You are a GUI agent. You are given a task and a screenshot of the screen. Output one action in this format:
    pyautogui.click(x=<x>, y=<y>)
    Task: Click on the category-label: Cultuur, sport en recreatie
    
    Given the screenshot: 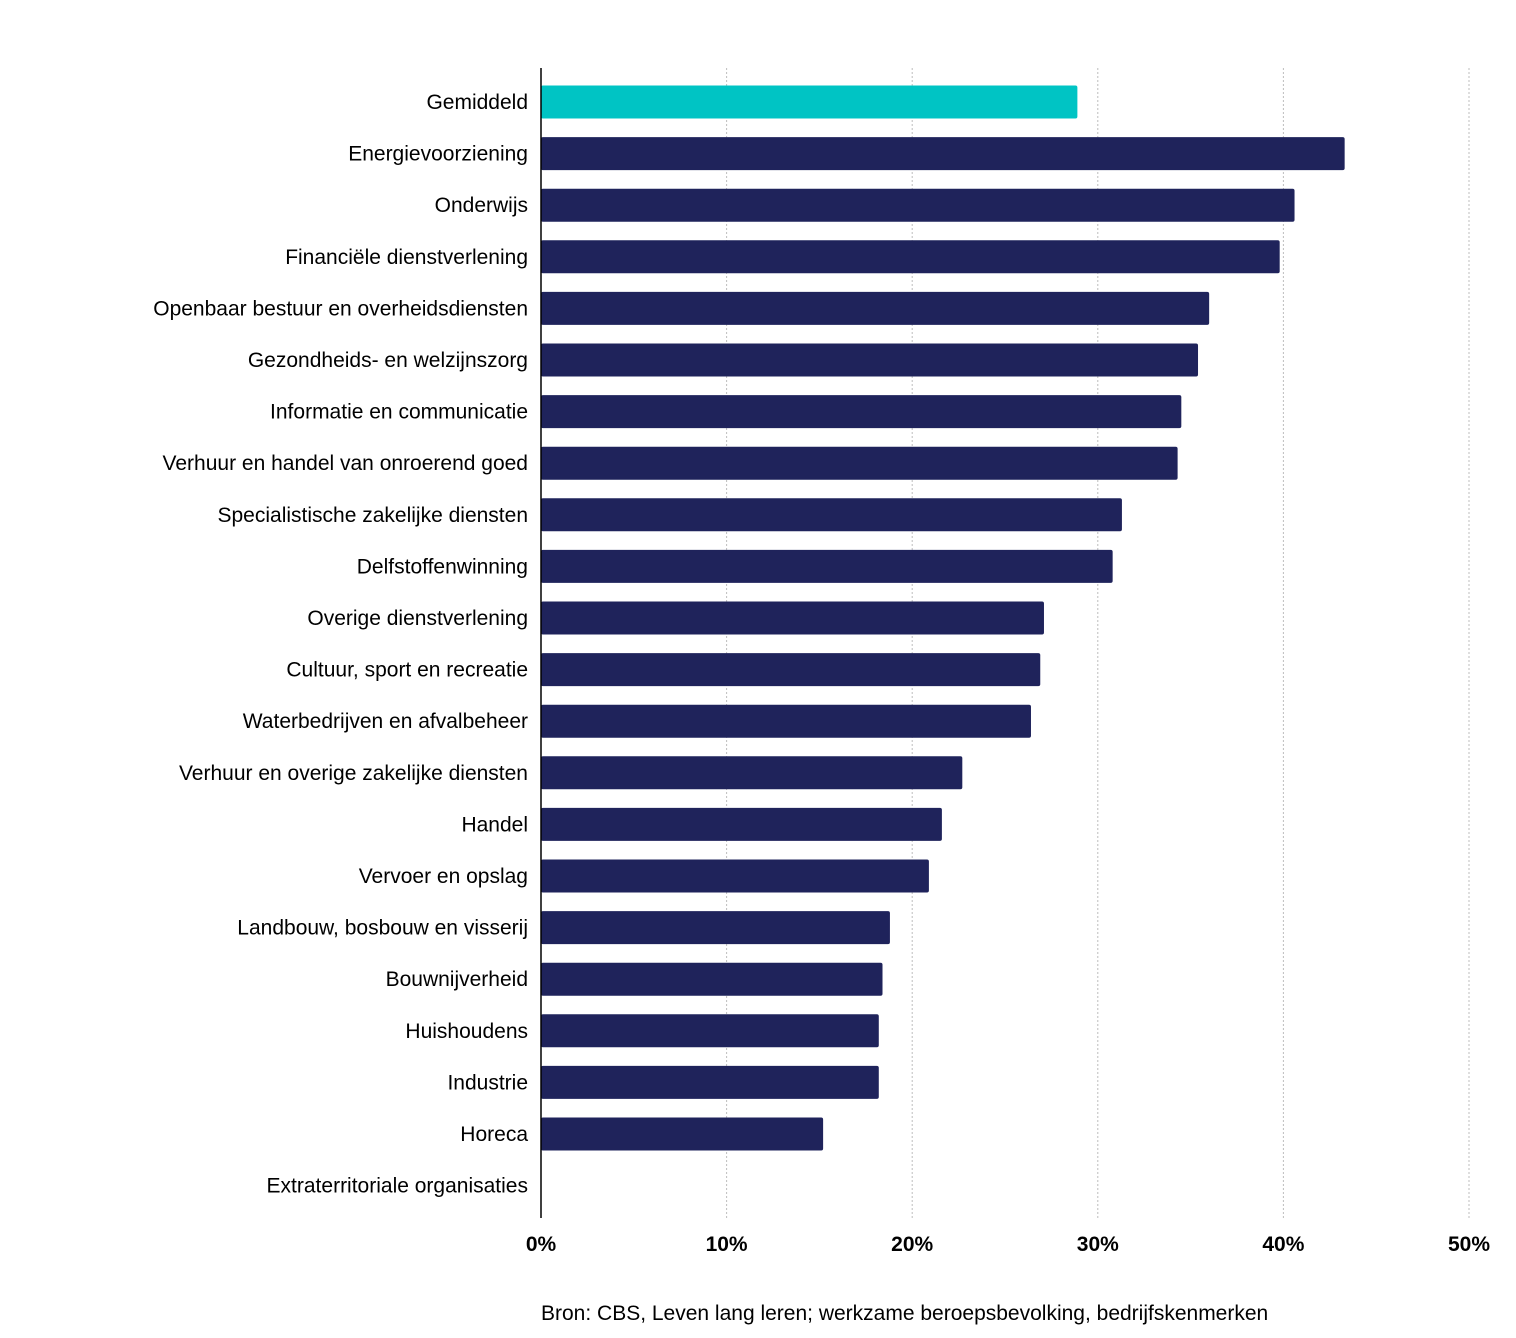 What is the action you would take?
    pyautogui.click(x=407, y=670)
    